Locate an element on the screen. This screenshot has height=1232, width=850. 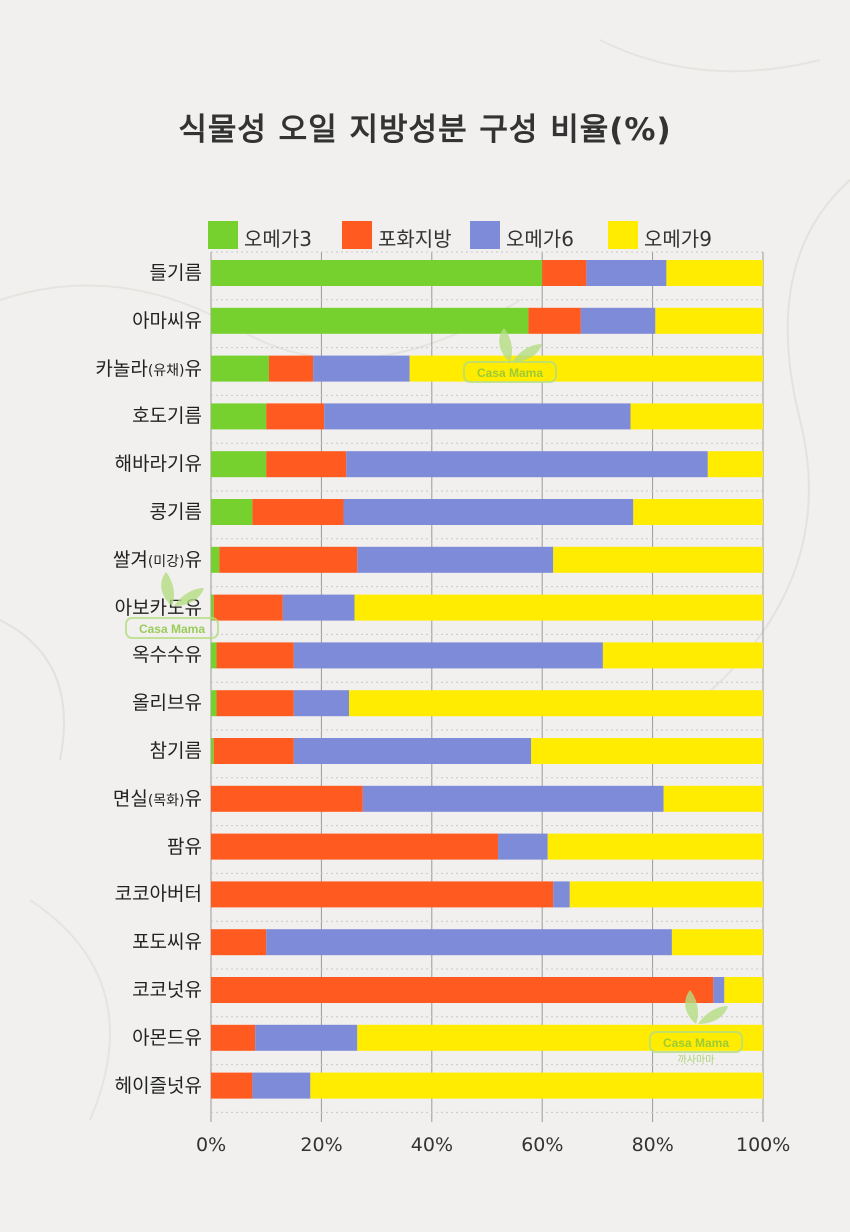
category-label: 해바라기유 is located at coordinates (158, 464).